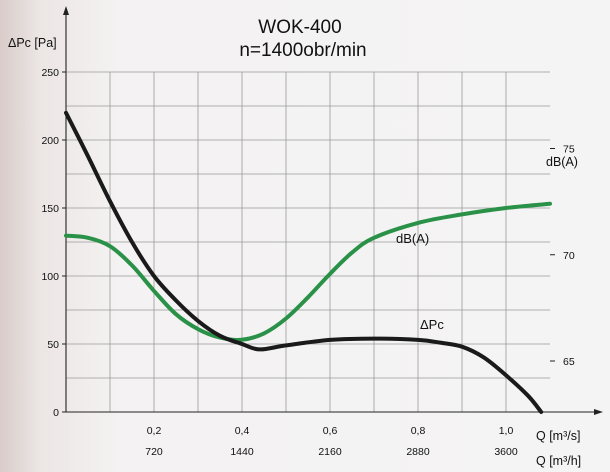 The height and width of the screenshot is (472, 610). I want to click on x-axis-label-bottom: Q [m³/h], so click(558, 461).